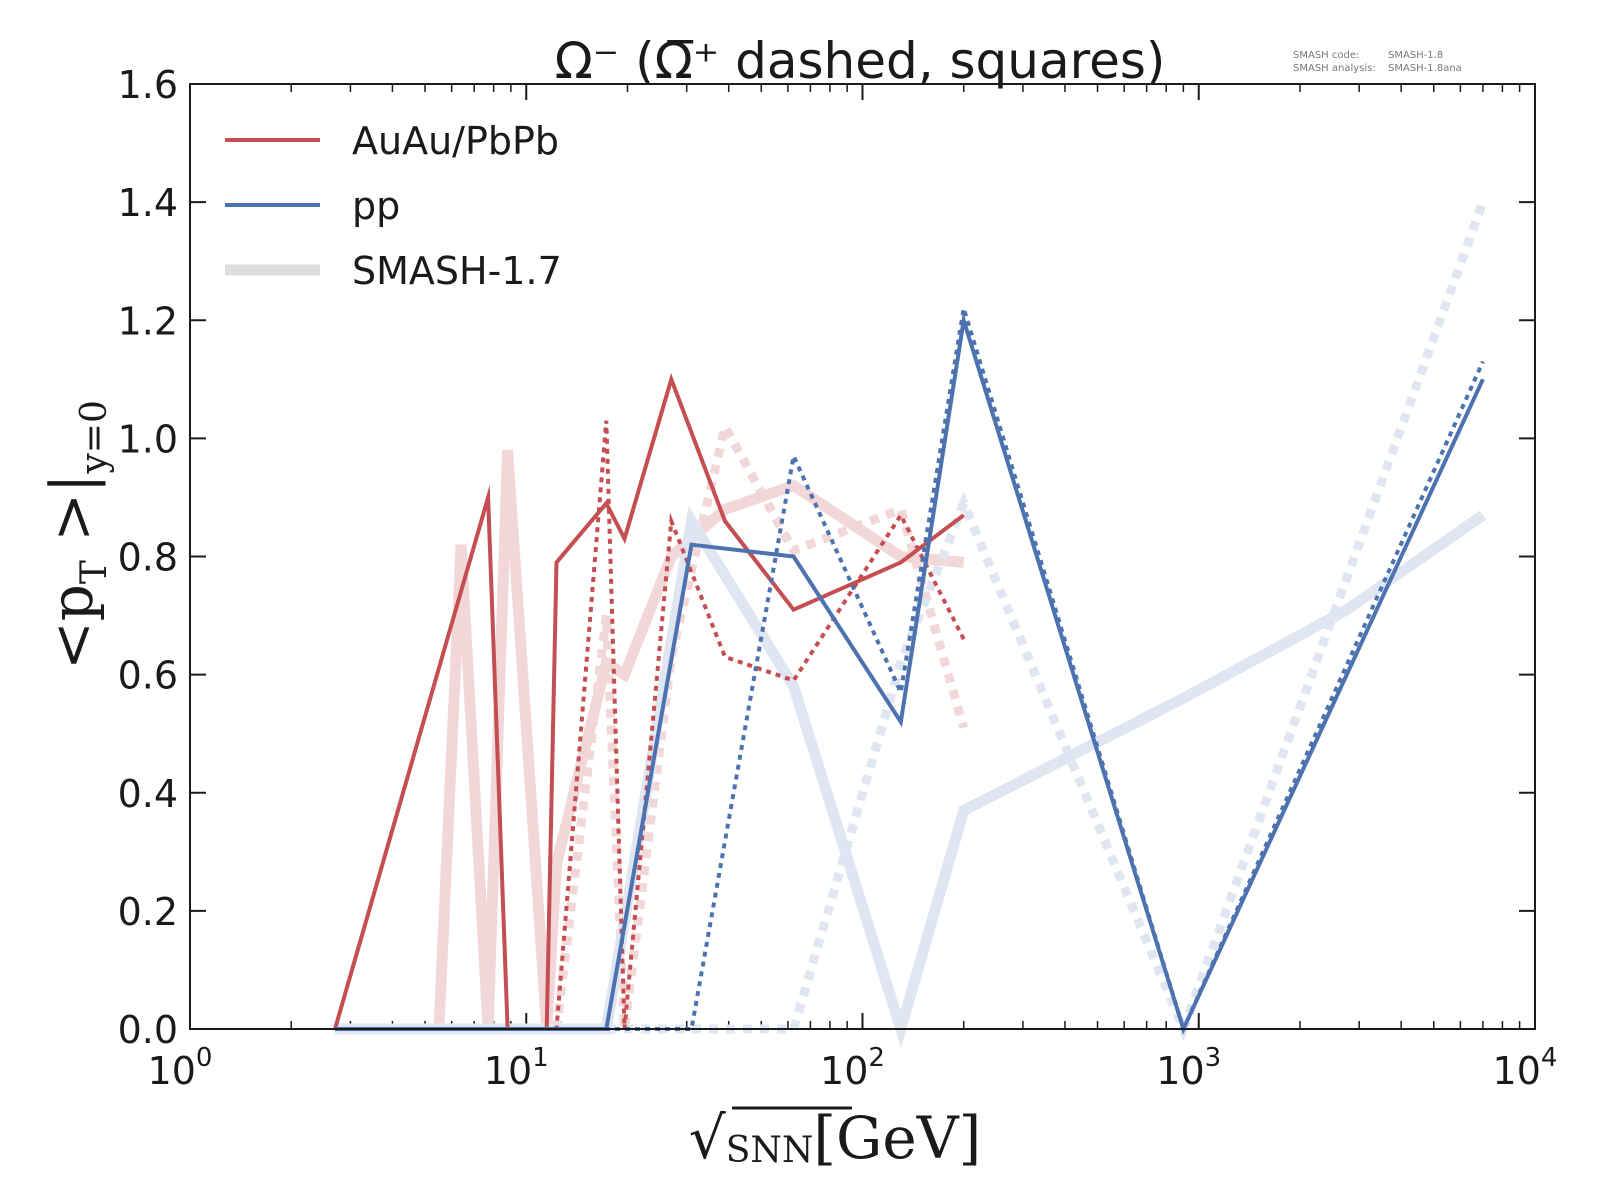  Describe the element at coordinates (148, 912) in the screenshot. I see `y-tick-label: 0.2` at that location.